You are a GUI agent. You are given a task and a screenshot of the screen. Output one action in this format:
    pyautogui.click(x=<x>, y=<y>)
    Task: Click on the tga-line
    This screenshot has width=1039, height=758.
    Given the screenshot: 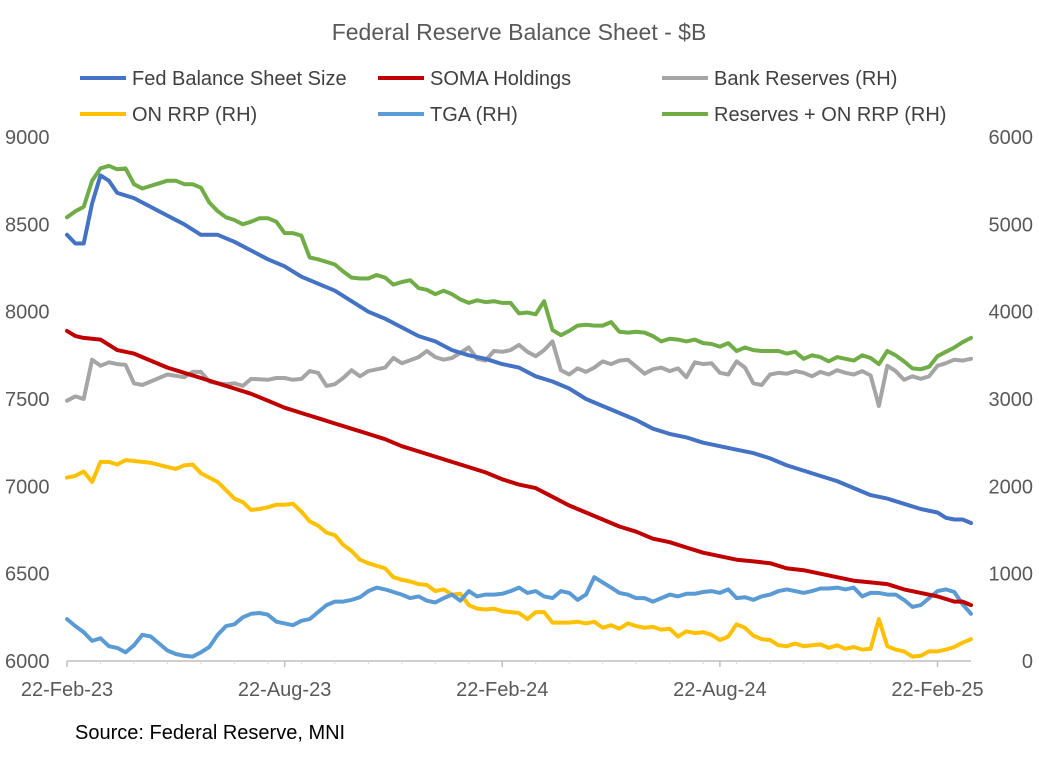 What is the action you would take?
    pyautogui.click(x=519, y=617)
    